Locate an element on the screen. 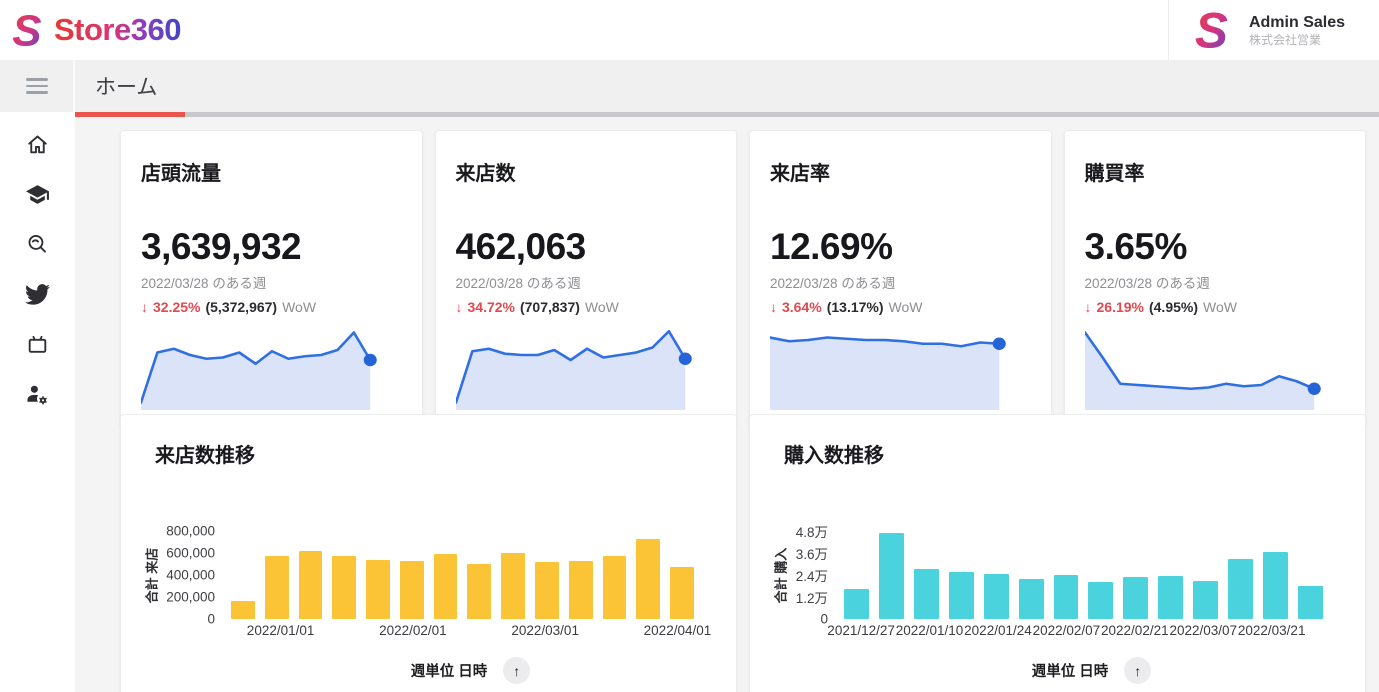 The height and width of the screenshot is (692, 1379). tv-icon is located at coordinates (37, 344).